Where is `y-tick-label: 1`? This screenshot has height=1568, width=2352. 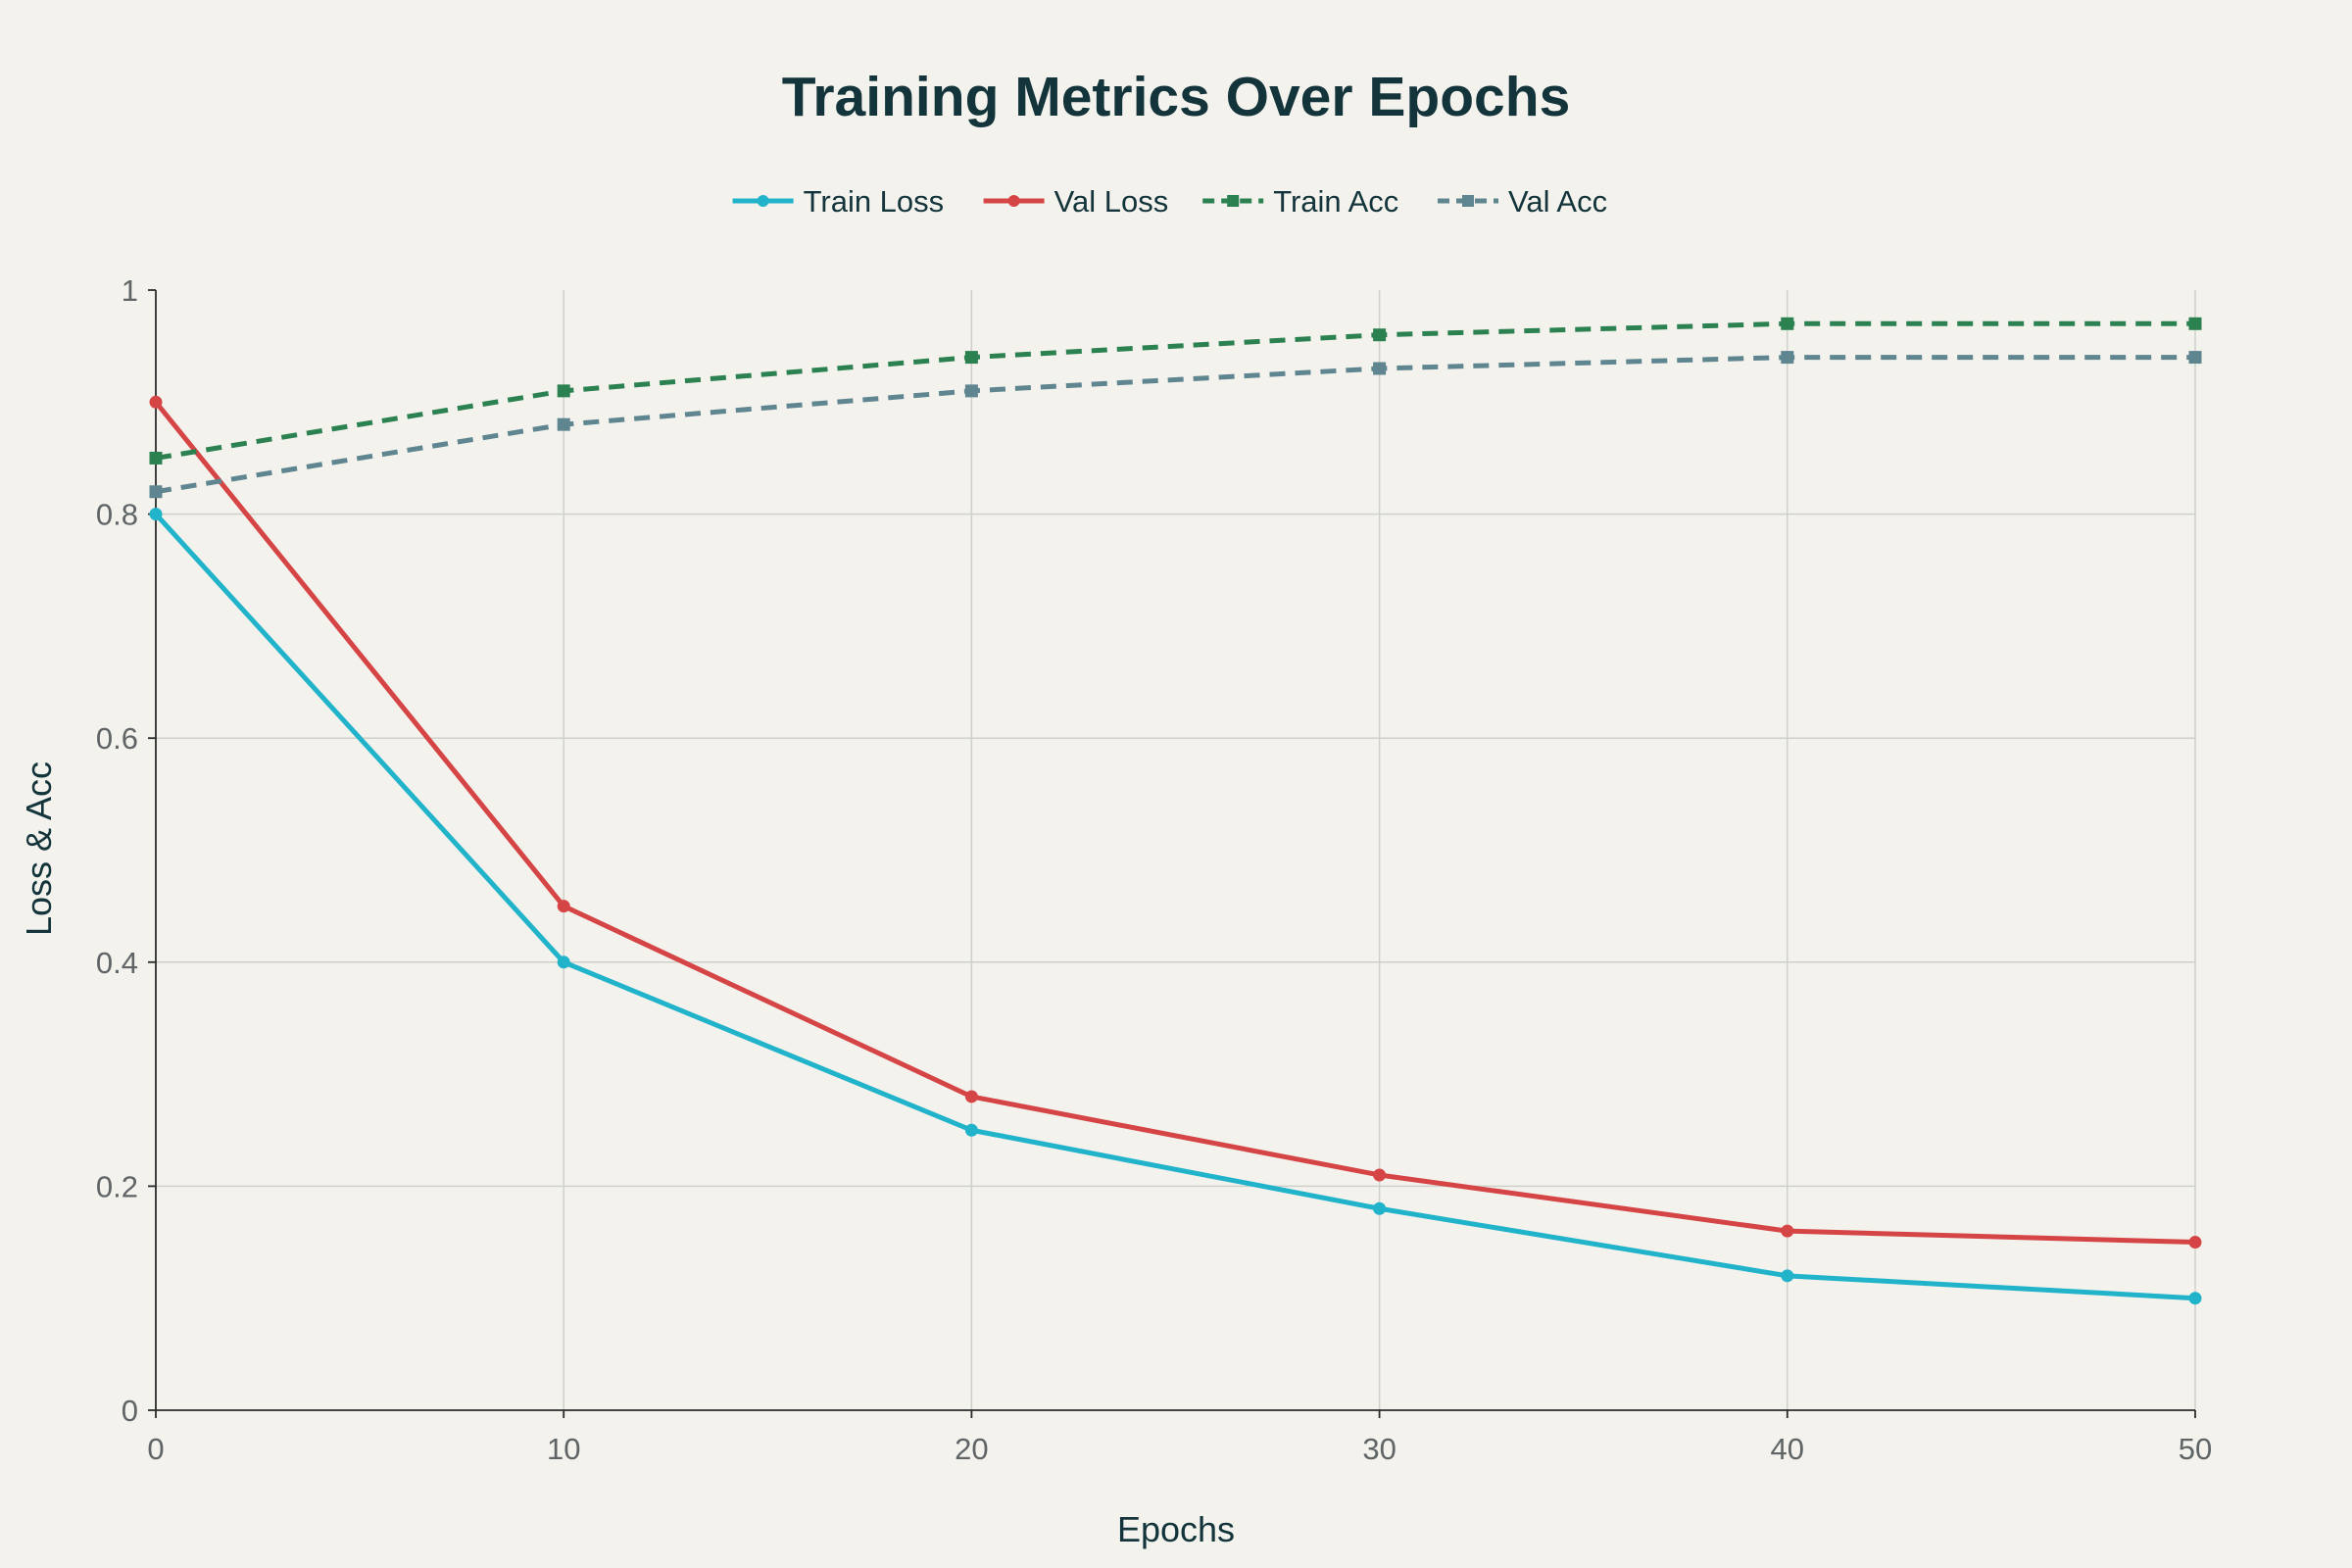 y-tick-label: 1 is located at coordinates (130, 290).